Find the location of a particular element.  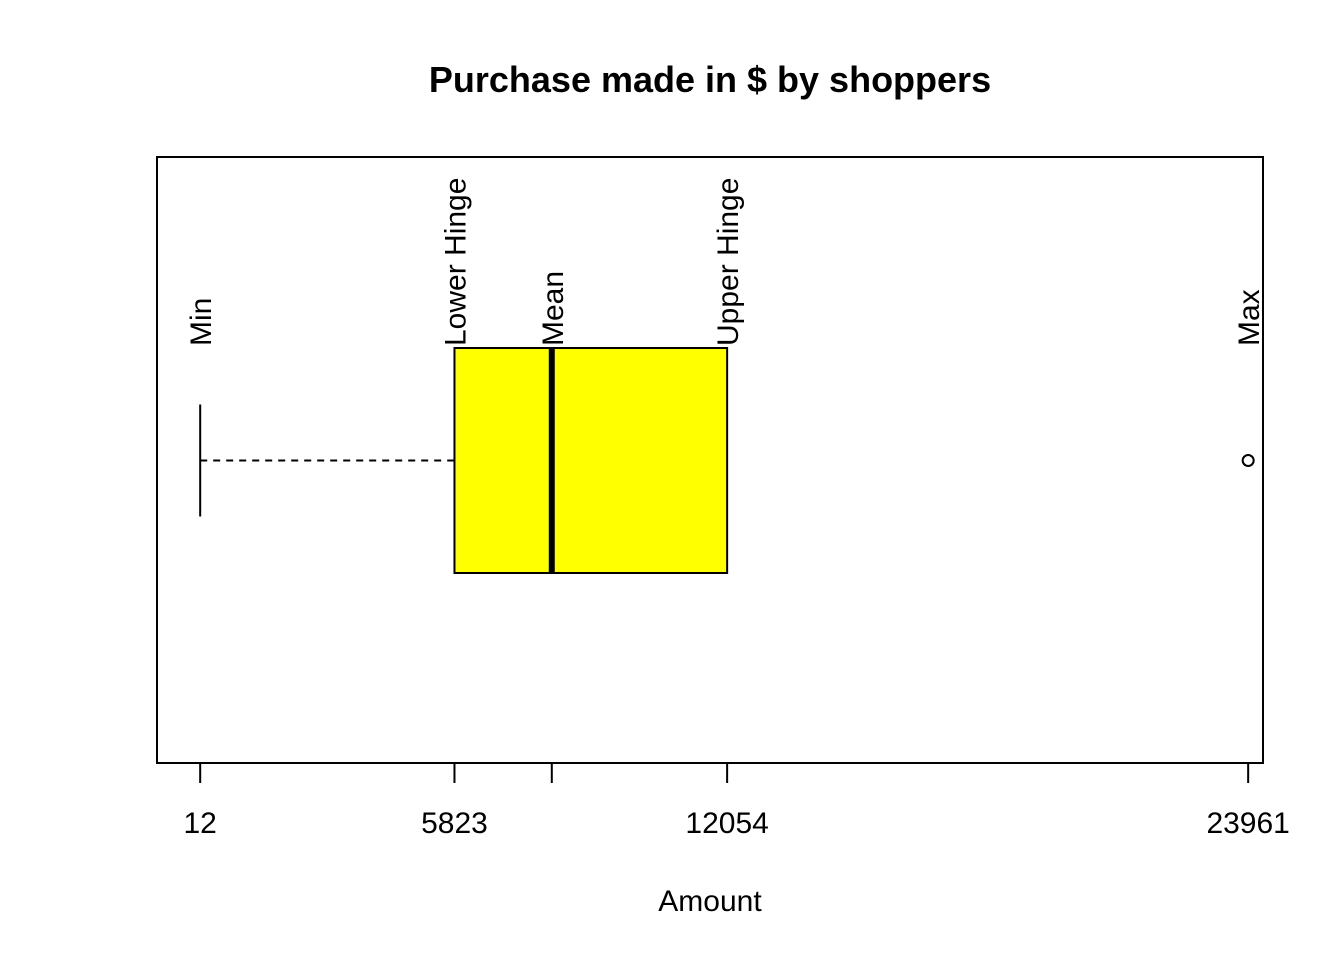

x-axis: 12 5823 12054 23961 is located at coordinates (737, 801).